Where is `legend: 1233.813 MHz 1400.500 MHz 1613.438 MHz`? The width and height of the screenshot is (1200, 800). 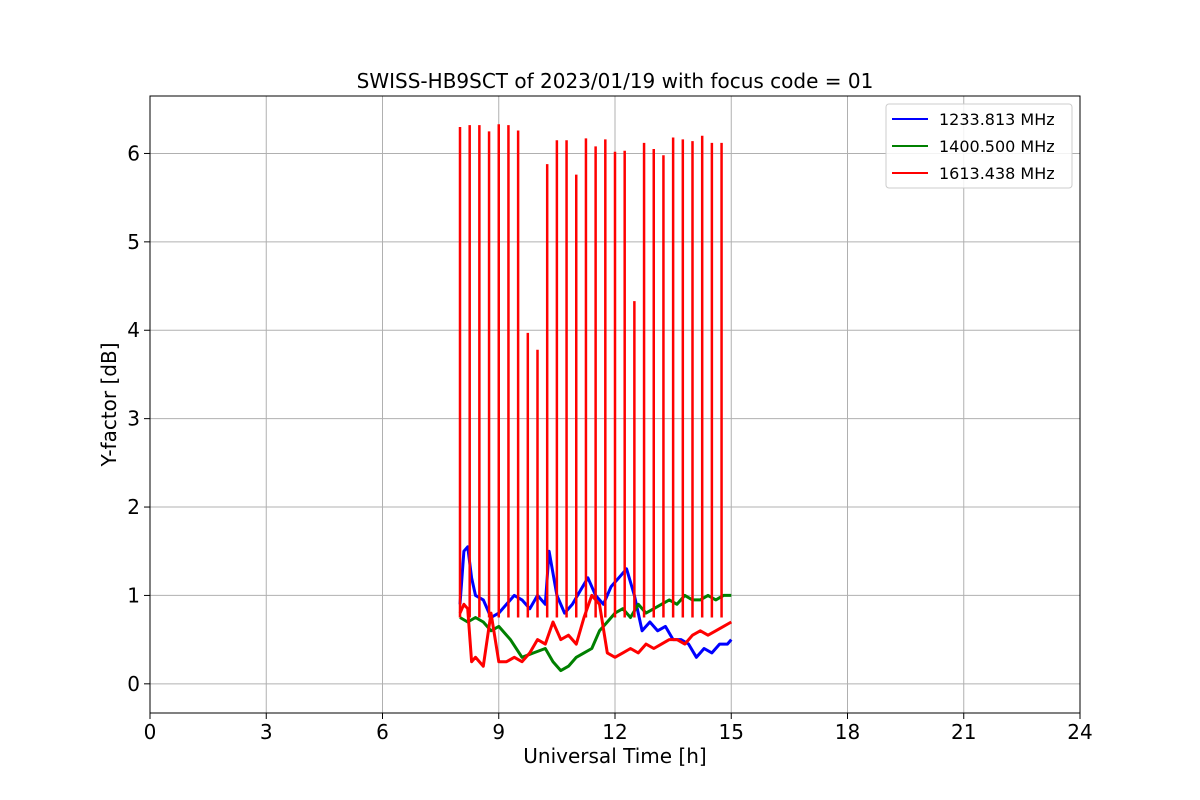
legend: 1233.813 MHz 1400.500 MHz 1613.438 MHz is located at coordinates (979, 146).